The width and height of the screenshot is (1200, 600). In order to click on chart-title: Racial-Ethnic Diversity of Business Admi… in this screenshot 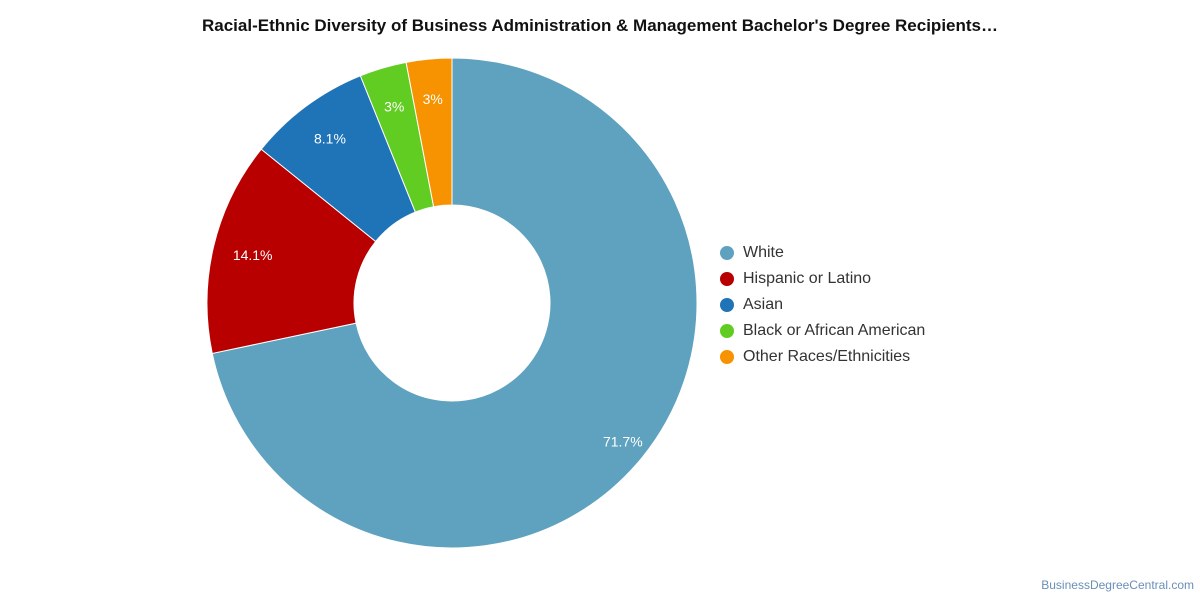, I will do `click(599, 25)`.